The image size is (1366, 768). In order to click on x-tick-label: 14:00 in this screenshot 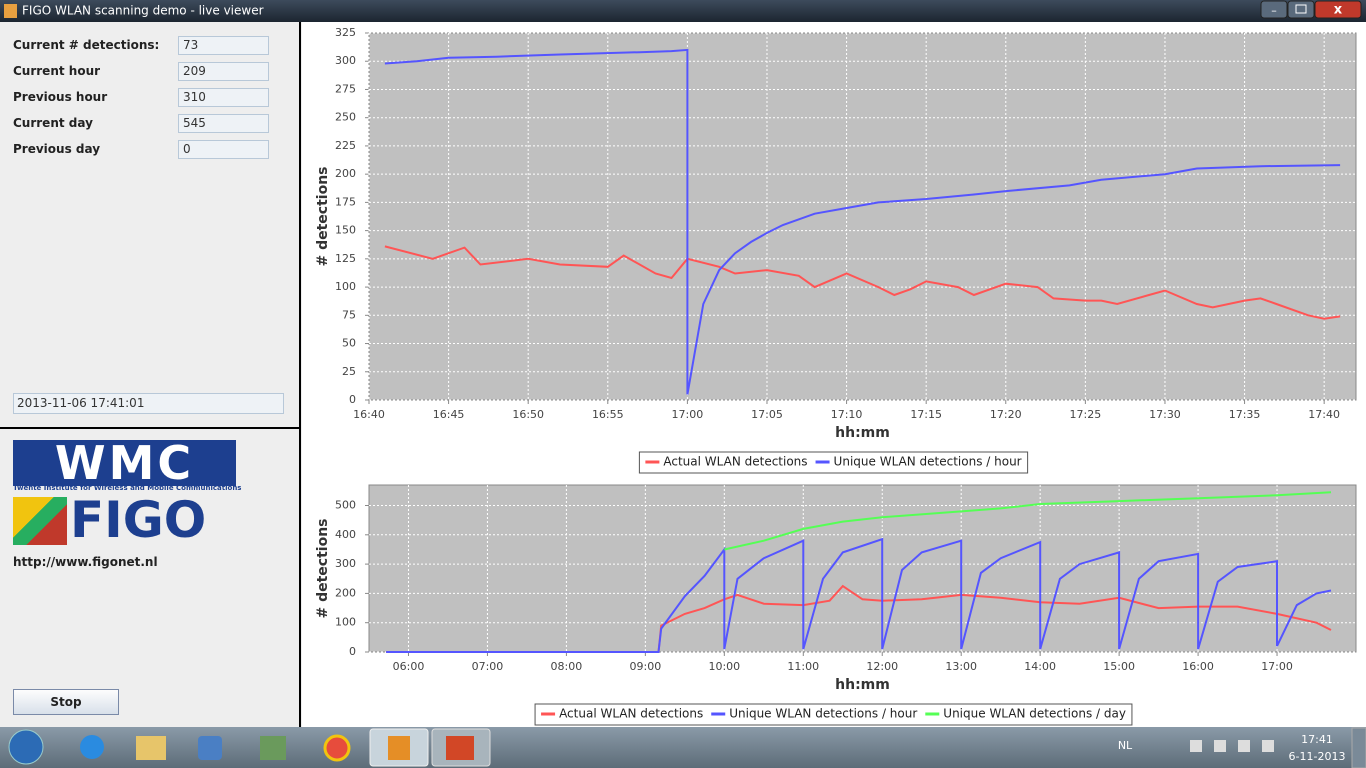, I will do `click(1040, 666)`.